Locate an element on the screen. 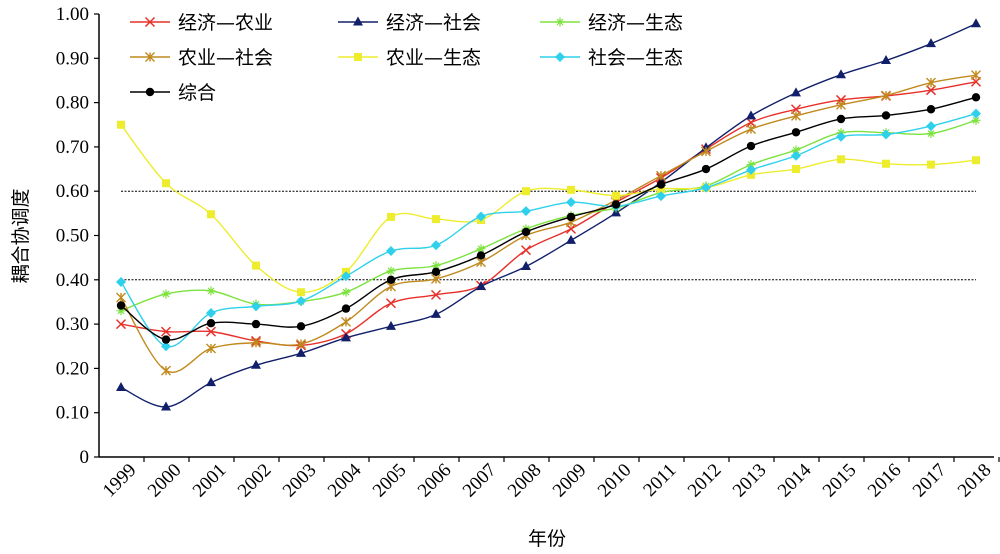  legend-item: 经济—生态 is located at coordinates (611, 23).